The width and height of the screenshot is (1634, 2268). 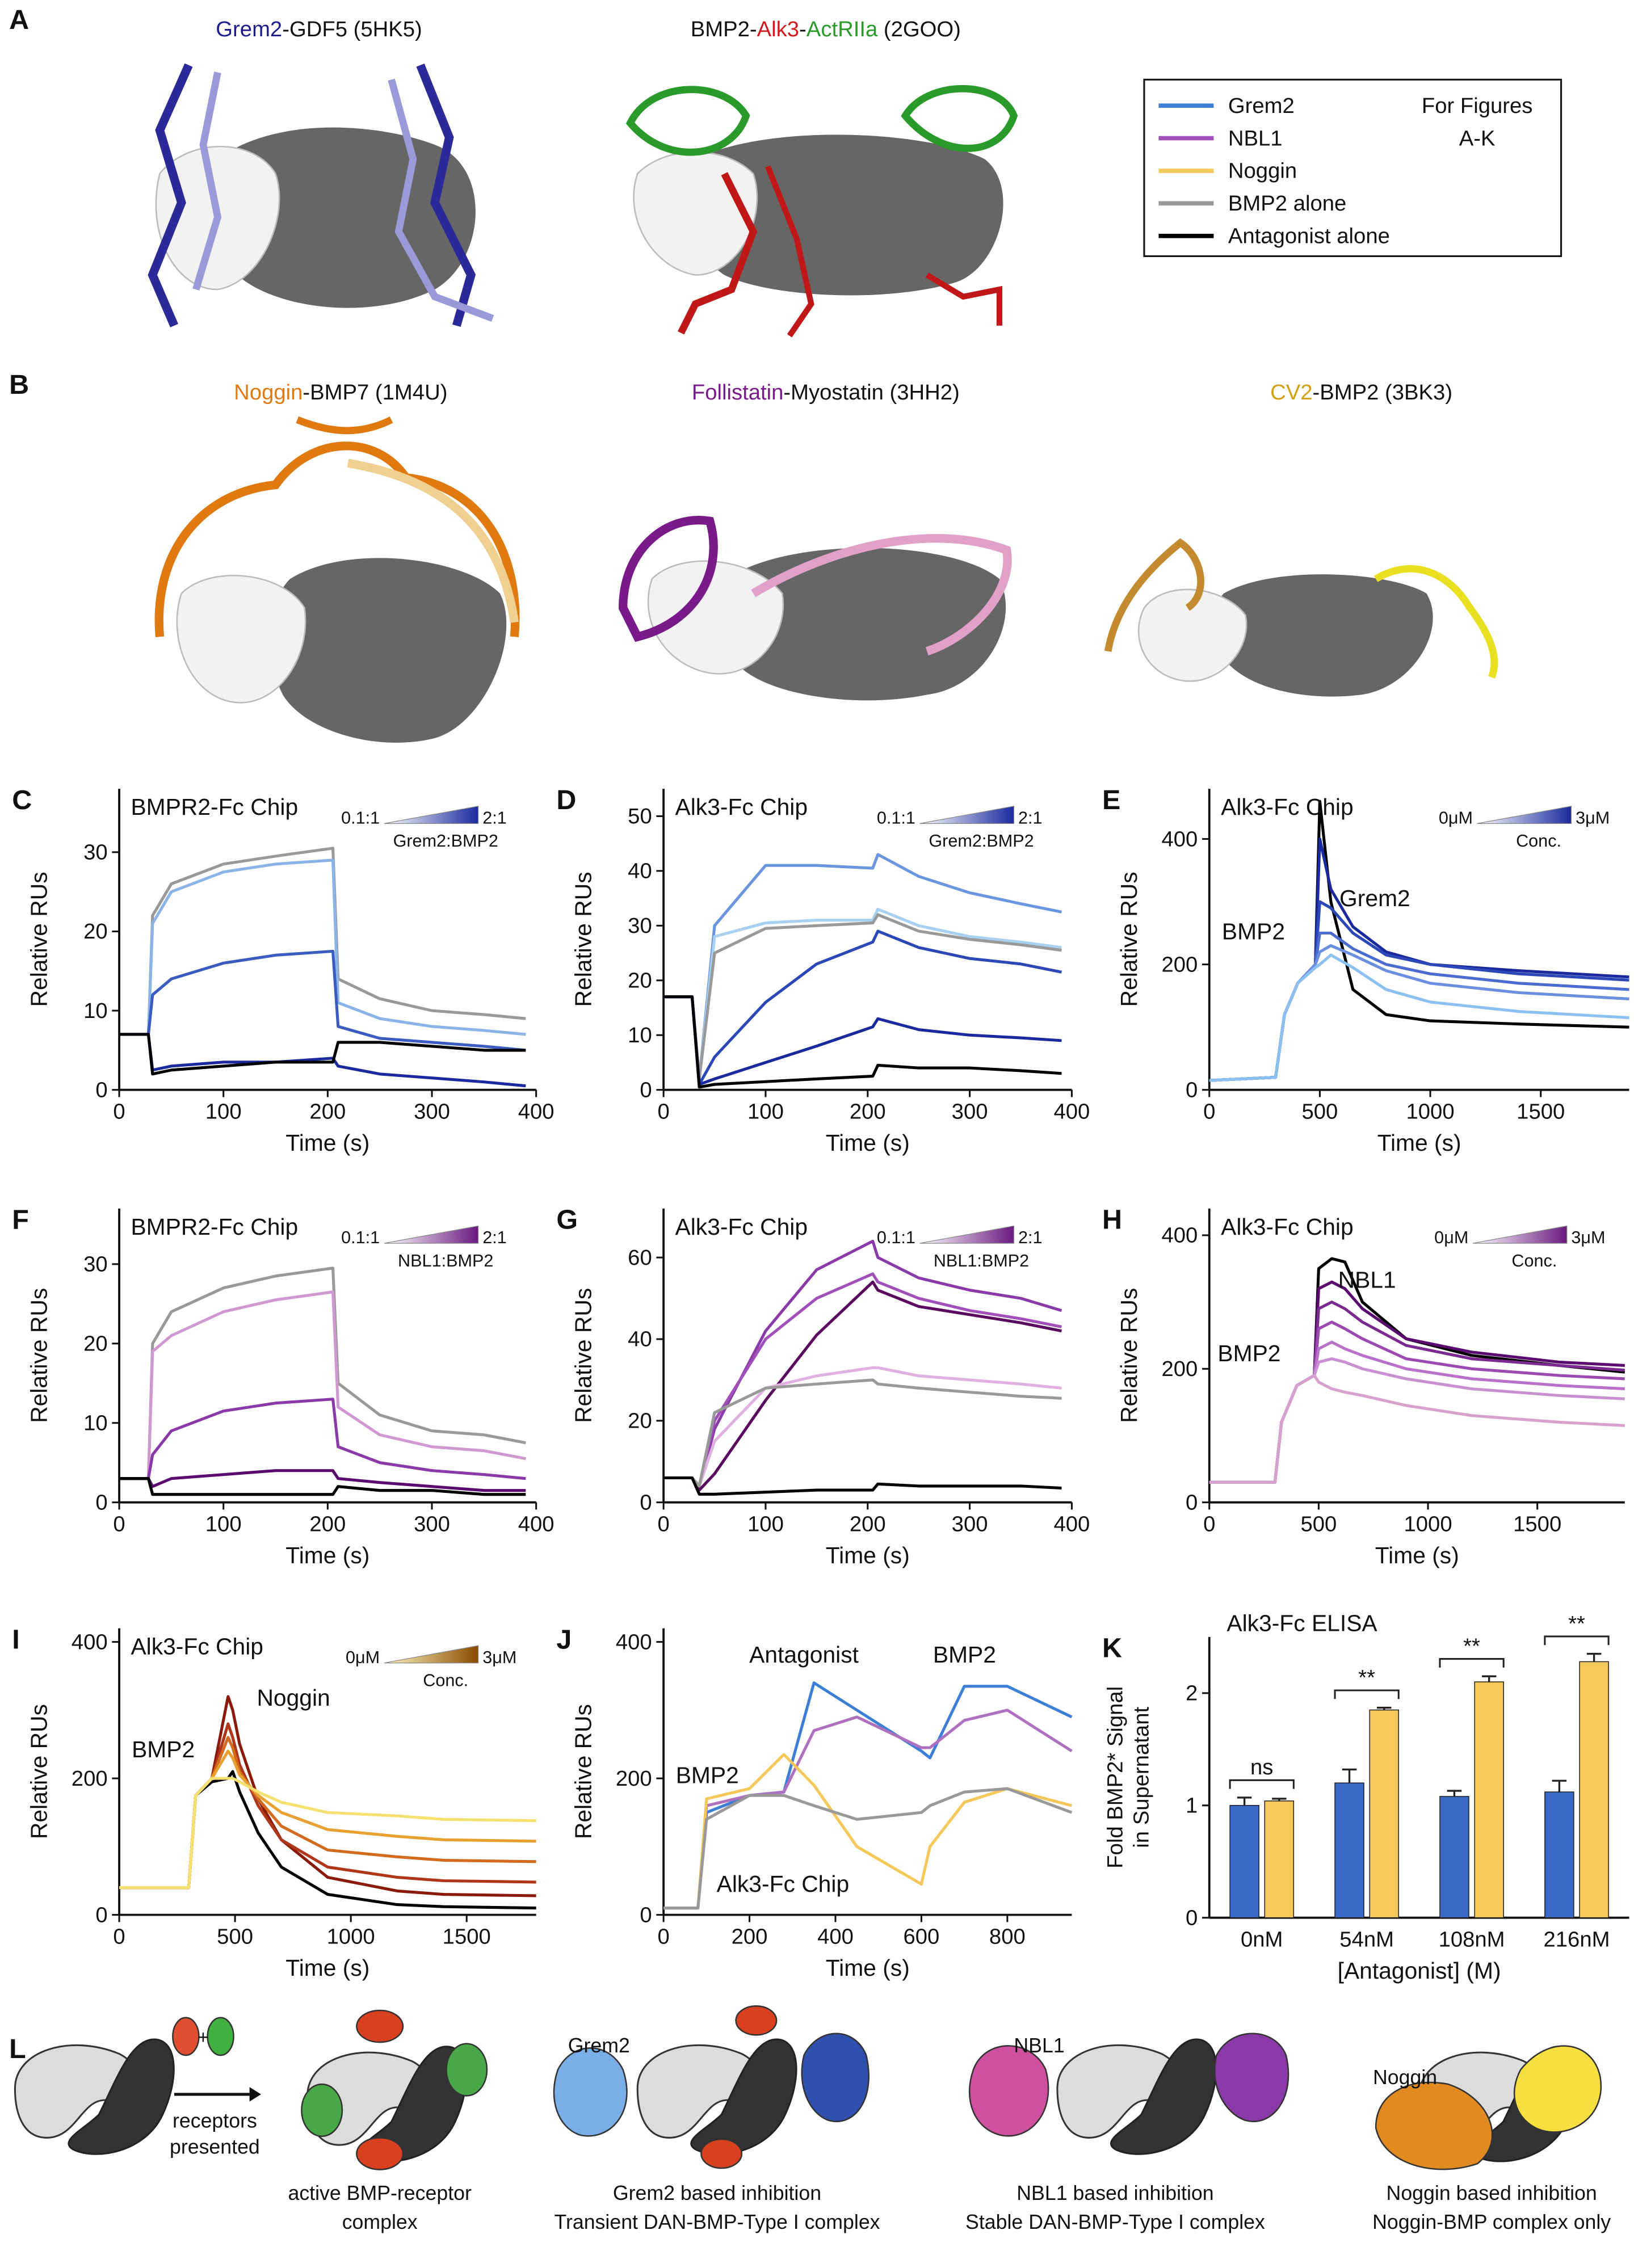 I want to click on title-part: -BMP7 (1M4U), so click(x=375, y=393).